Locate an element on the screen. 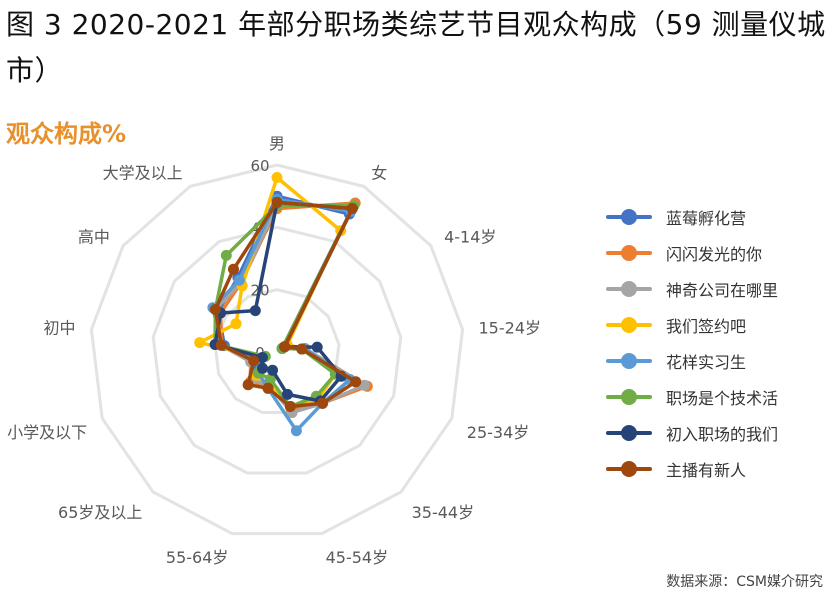 This screenshot has height=597, width=831. legend-item: 我们签约吧 is located at coordinates (692, 325).